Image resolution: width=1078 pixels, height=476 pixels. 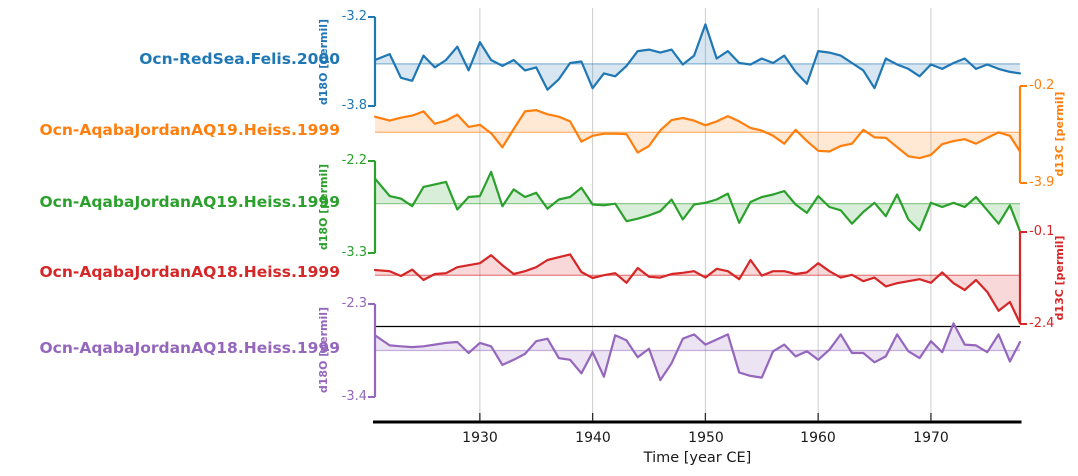 What do you see at coordinates (354, 105) in the screenshot?
I see `ytick-s0-bottom: -3.8` at bounding box center [354, 105].